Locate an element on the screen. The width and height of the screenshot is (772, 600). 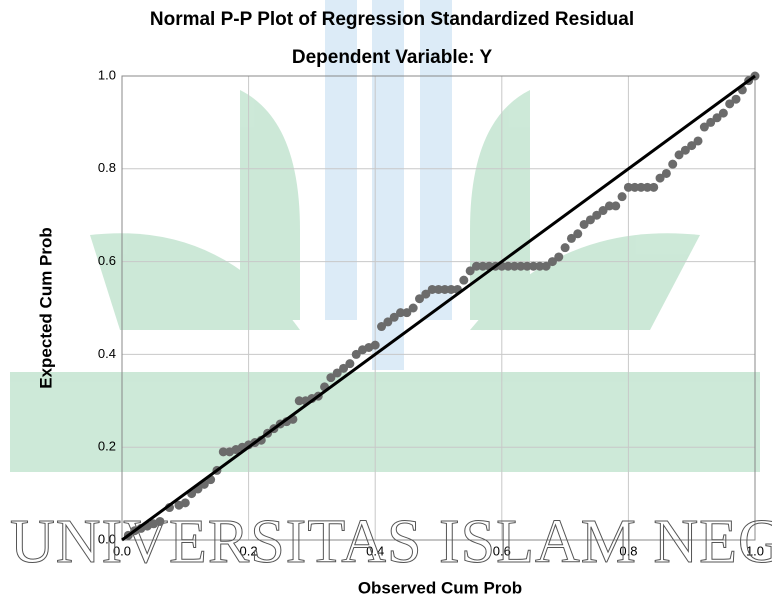
y-axis-label: Expected Cum Prob is located at coordinates (45, 308).